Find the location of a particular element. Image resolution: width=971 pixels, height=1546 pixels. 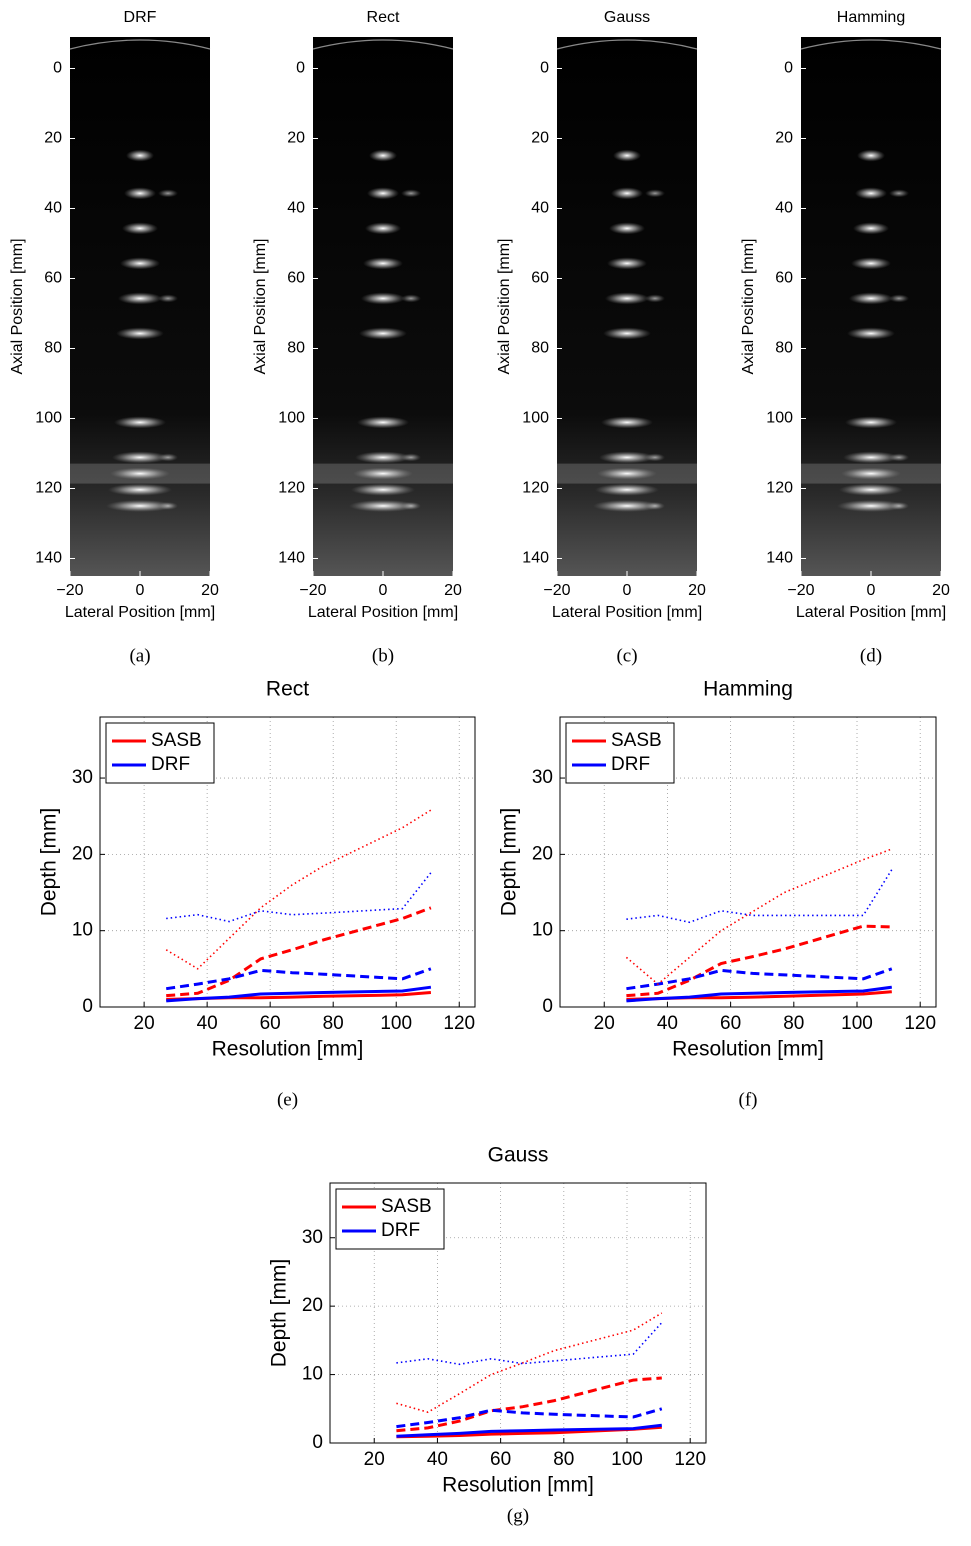

y-axis-label: Axial Position [mm] is located at coordinates (17, 306).